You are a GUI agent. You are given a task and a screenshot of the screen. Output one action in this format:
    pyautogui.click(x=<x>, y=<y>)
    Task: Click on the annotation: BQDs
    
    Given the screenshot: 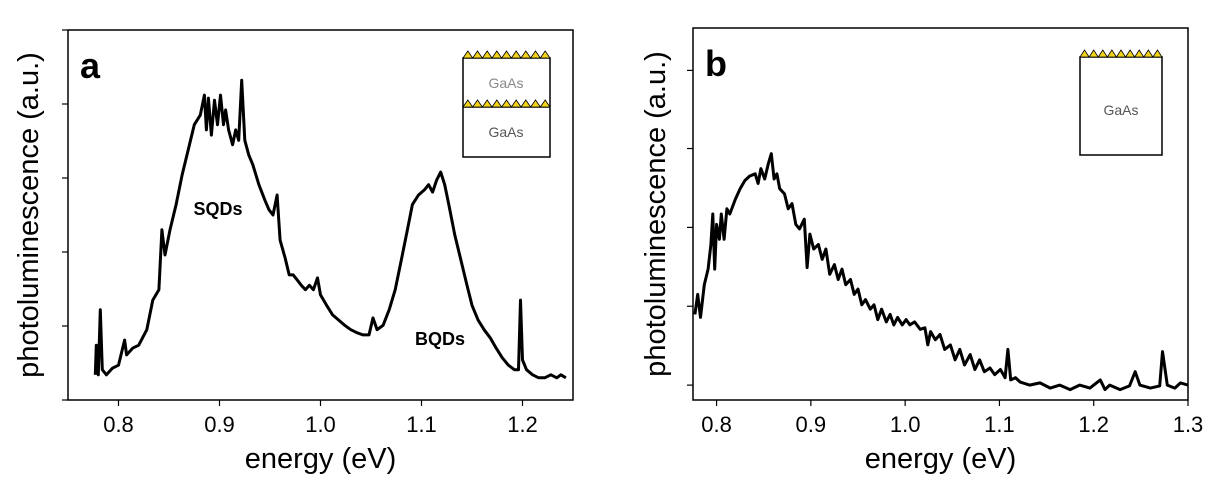 What is the action you would take?
    pyautogui.click(x=440, y=339)
    